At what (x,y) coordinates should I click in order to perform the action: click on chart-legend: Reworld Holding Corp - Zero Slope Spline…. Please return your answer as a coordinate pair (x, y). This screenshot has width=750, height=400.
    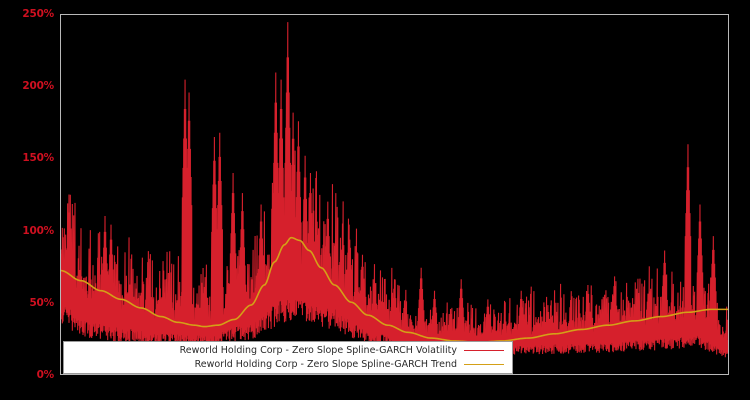
    Looking at the image, I should click on (288, 357).